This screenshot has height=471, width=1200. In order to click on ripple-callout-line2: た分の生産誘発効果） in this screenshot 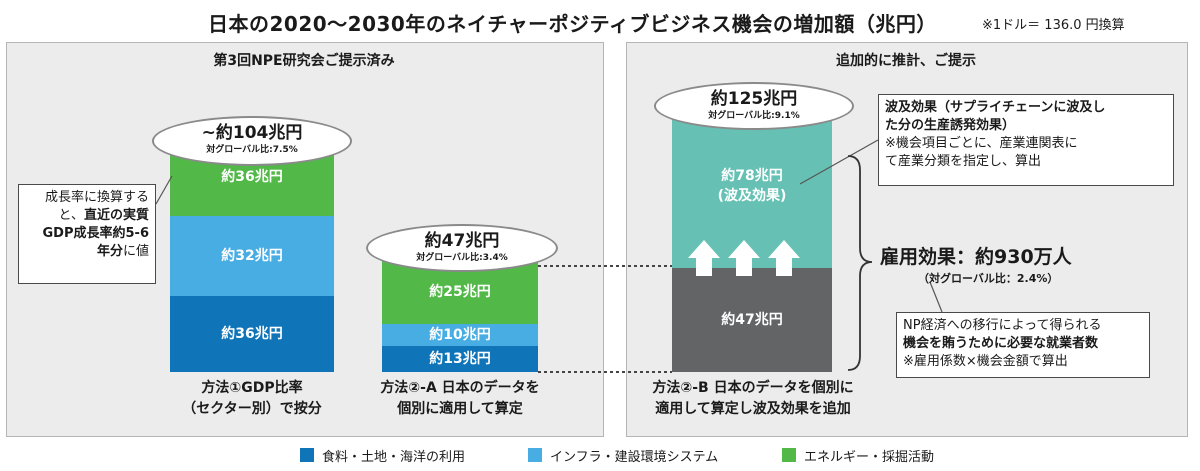, I will do `click(950, 125)`.